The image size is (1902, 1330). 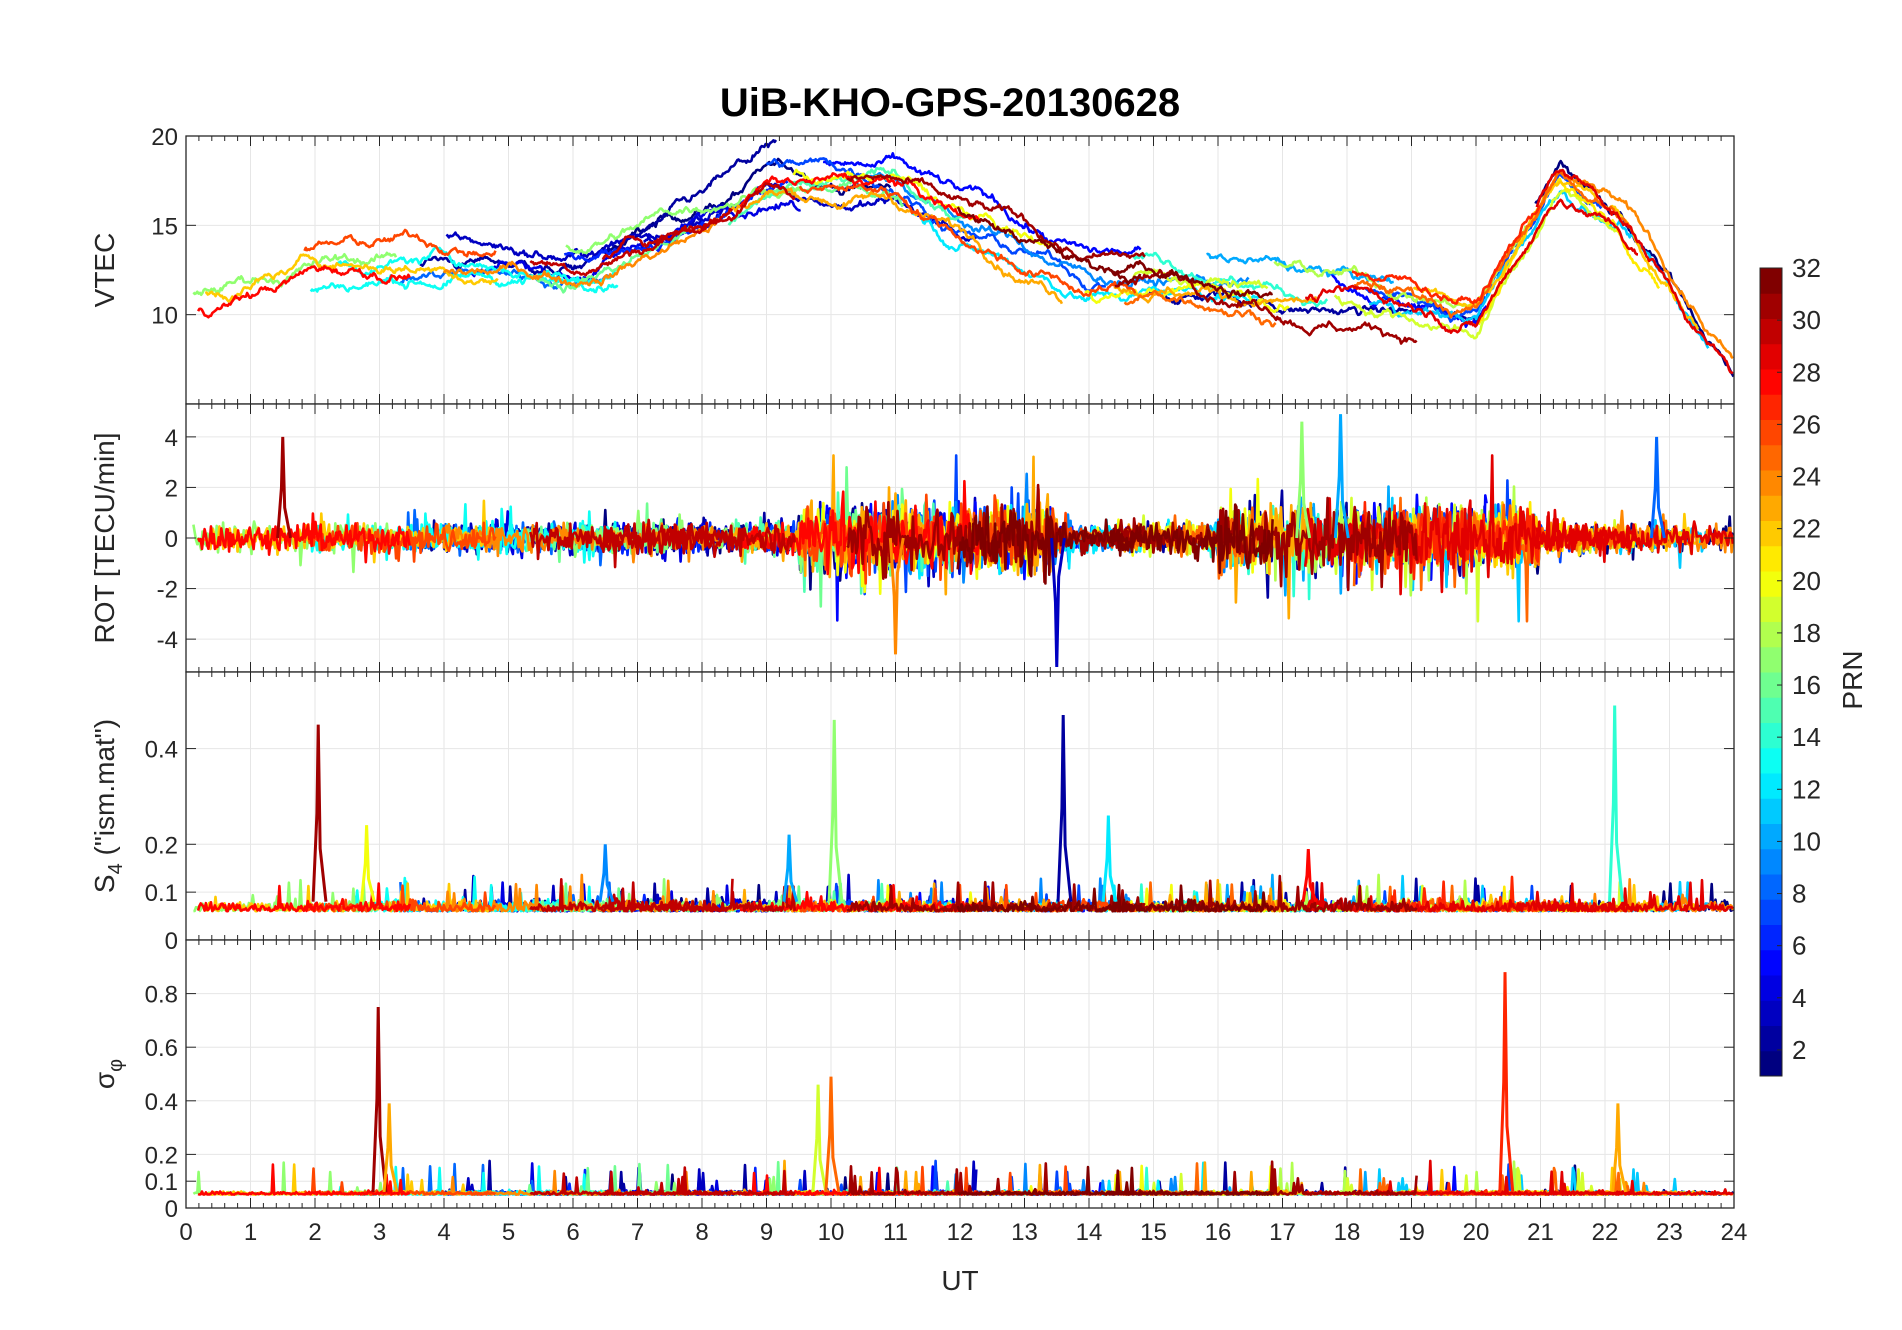 What do you see at coordinates (1669, 1232) in the screenshot?
I see `x-tick-label: 23` at bounding box center [1669, 1232].